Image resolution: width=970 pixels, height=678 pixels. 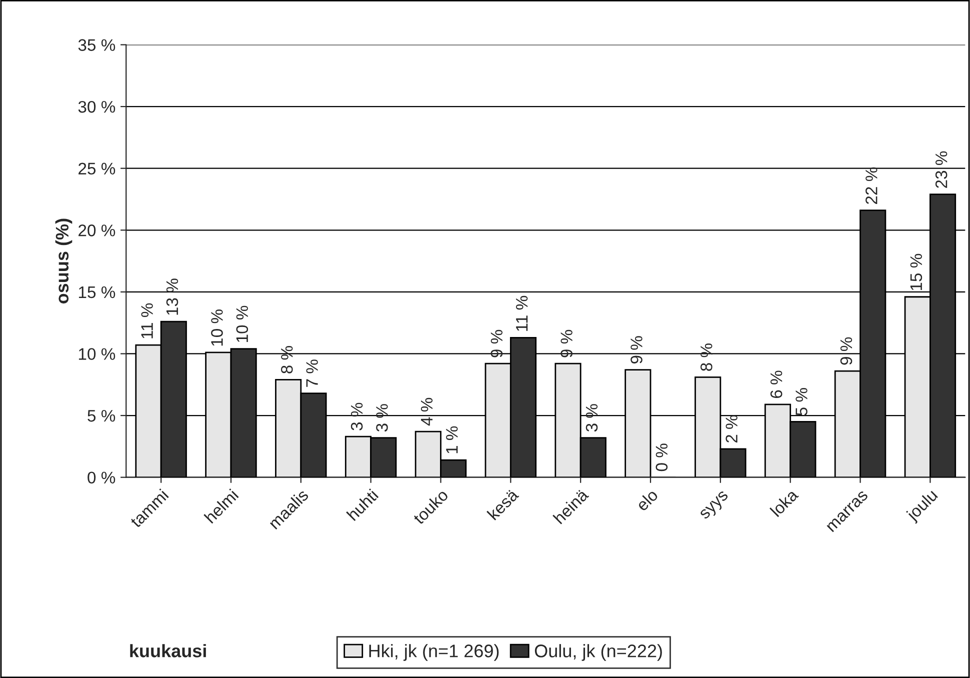 I want to click on data-label: 1 %, so click(x=452, y=440).